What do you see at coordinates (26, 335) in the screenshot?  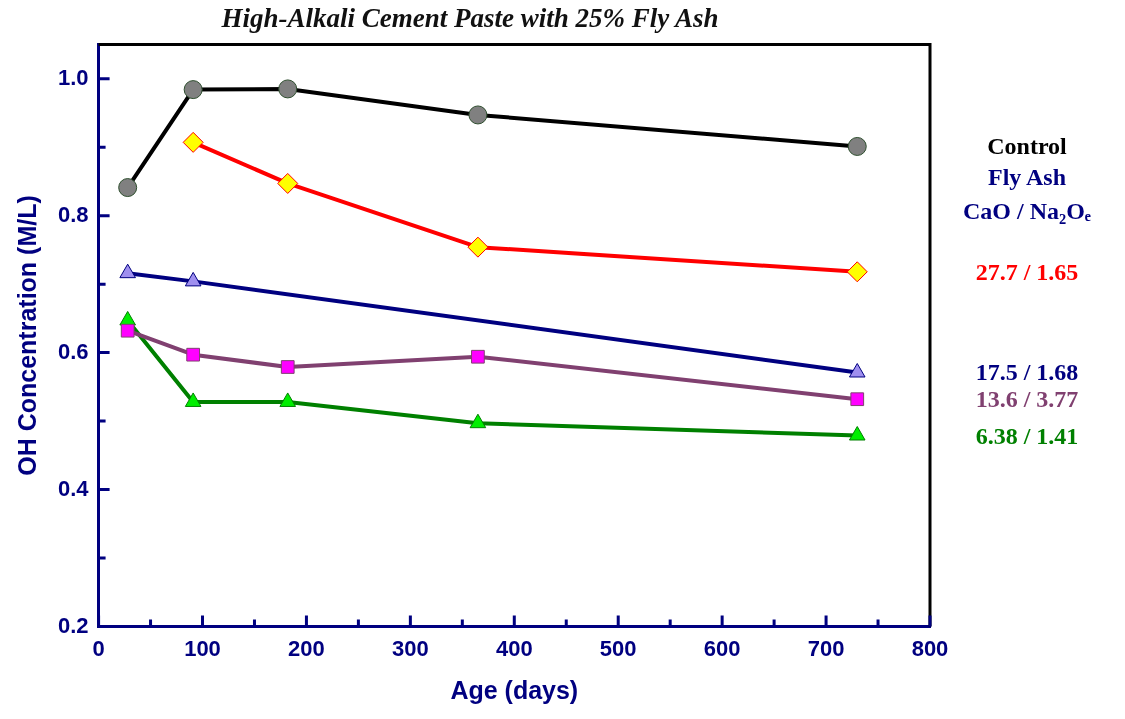 I see `y-axis-title: OH Concentration (M/L)` at bounding box center [26, 335].